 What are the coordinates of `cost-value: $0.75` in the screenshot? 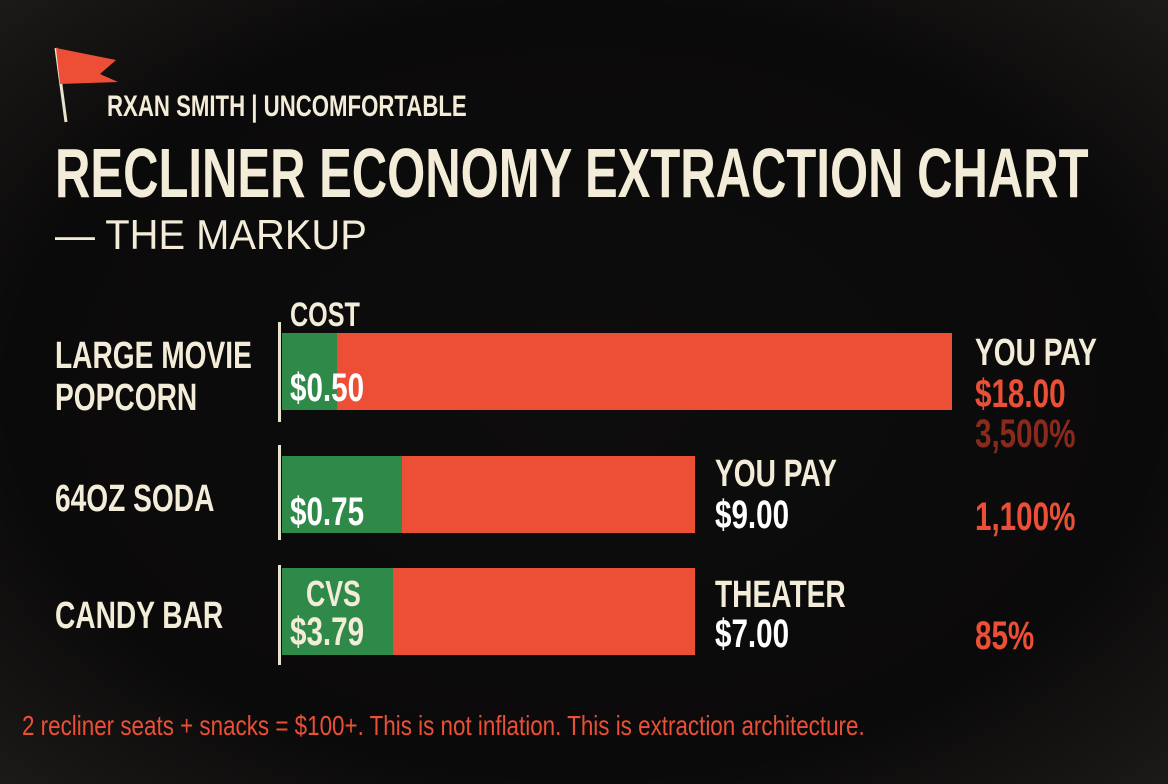 It's located at (327, 512).